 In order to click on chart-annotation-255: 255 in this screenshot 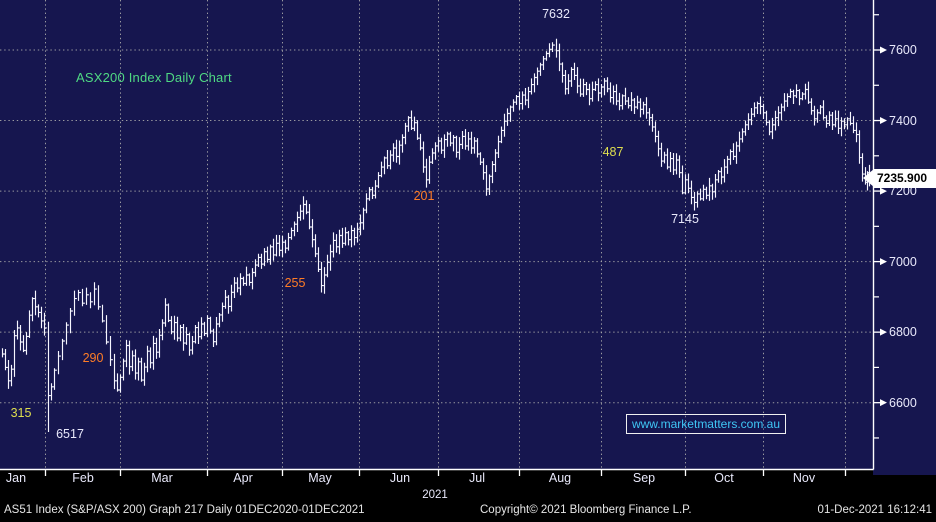, I will do `click(295, 283)`.